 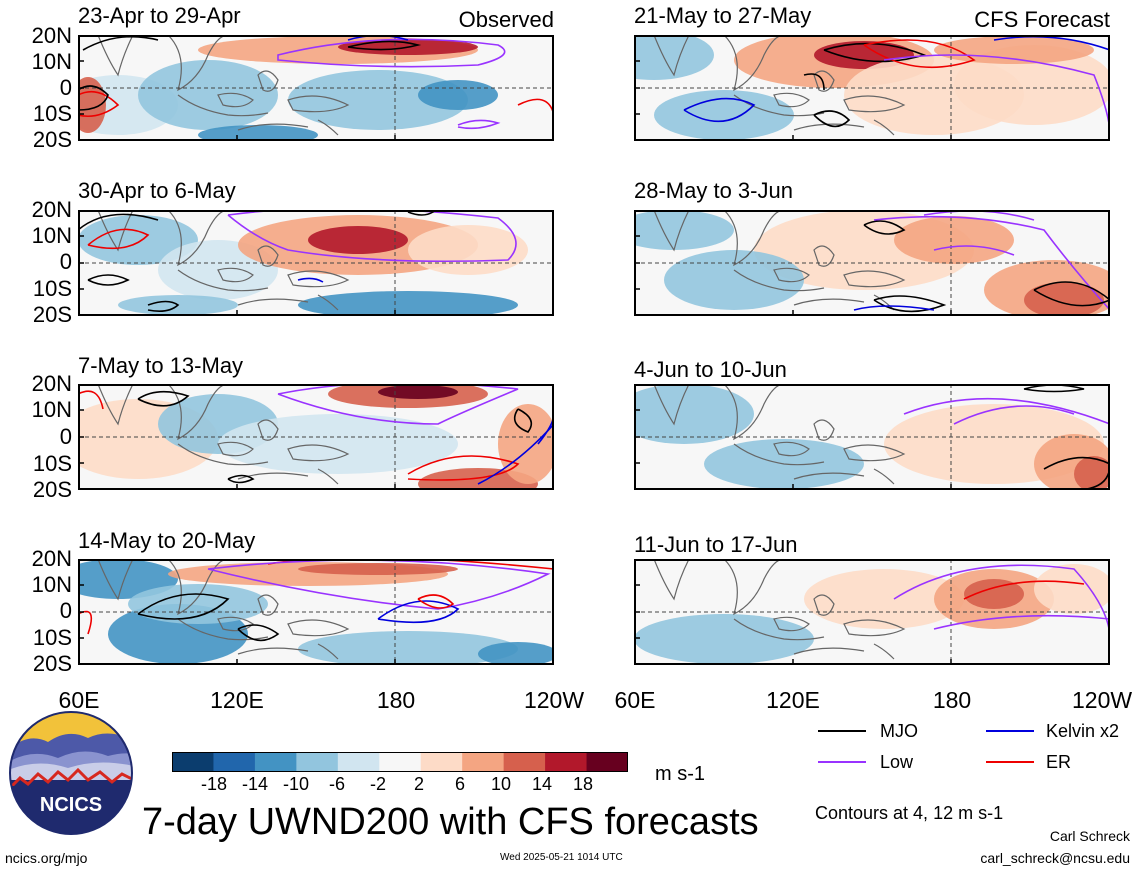 I want to click on colorbar-tick-label: -18, so click(x=213, y=784).